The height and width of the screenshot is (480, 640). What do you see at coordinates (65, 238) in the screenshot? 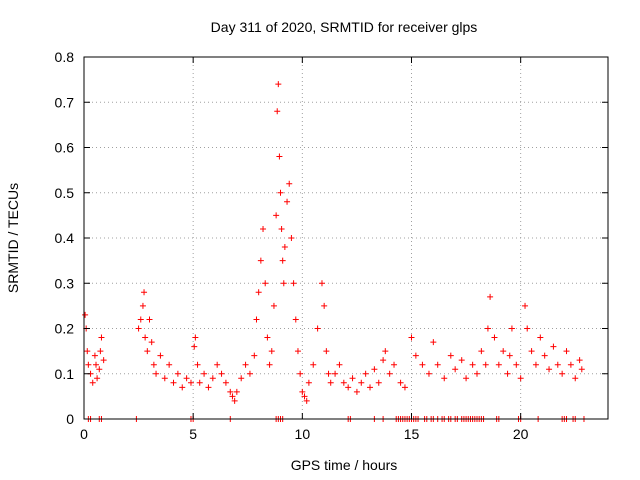
I see `y-tick-label: 0.4` at bounding box center [65, 238].